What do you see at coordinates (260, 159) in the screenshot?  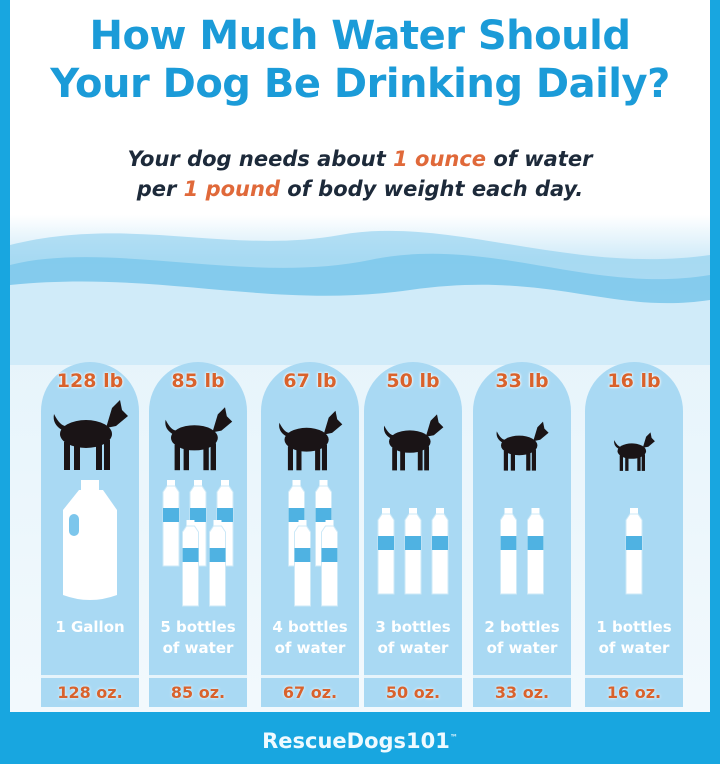 I see `subtitle-text: Your dog needs about` at bounding box center [260, 159].